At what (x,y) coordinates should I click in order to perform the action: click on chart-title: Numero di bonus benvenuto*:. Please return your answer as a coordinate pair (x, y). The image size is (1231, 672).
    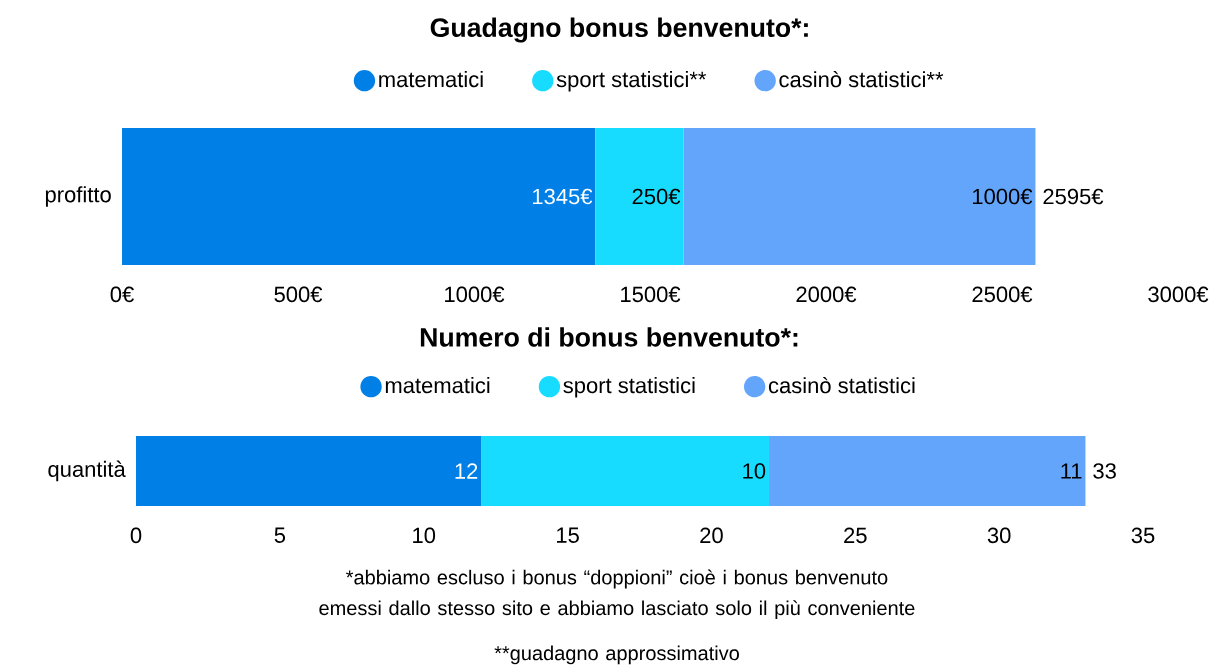
    Looking at the image, I should click on (609, 337).